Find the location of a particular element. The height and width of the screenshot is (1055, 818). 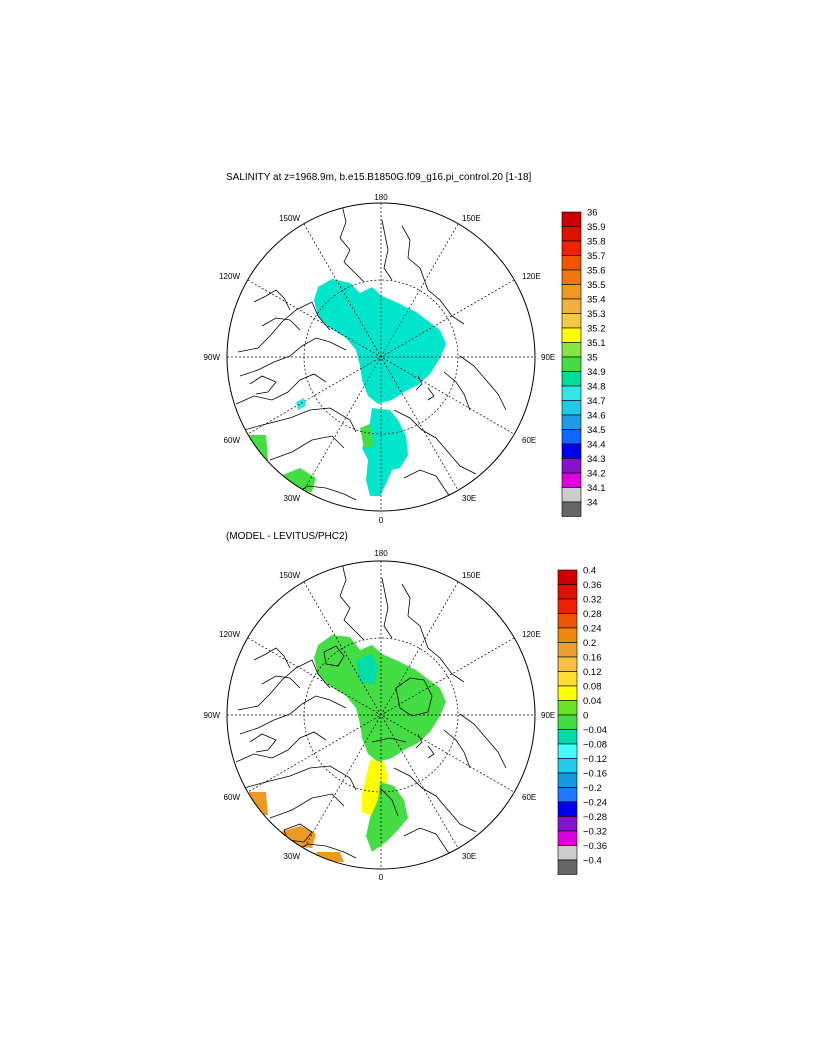

bottom-colorbar-label: −0.24 is located at coordinates (595, 803).